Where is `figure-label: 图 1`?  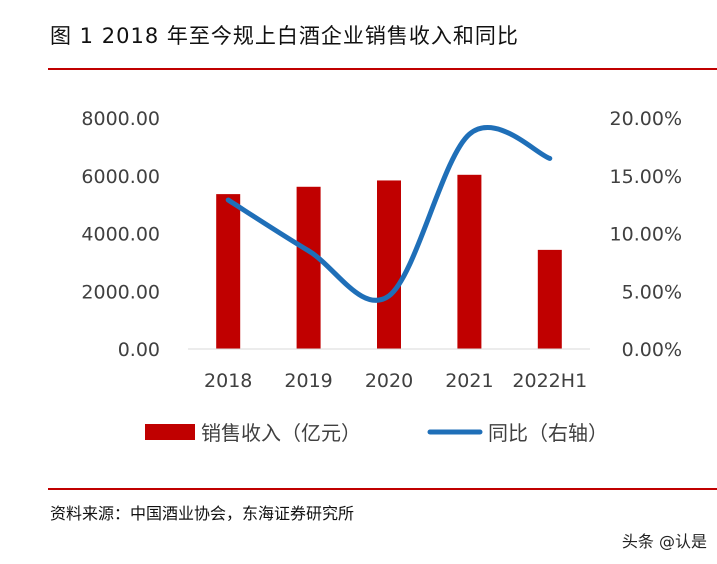
figure-label: 图 1 is located at coordinates (72, 36).